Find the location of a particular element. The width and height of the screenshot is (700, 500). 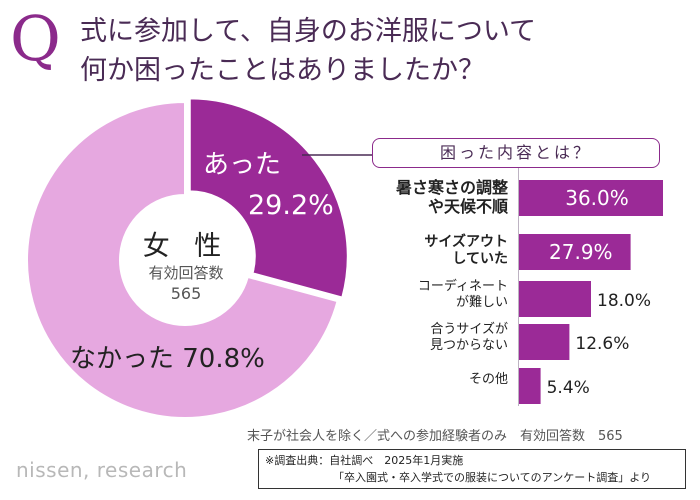

callout-box: 困った内容とは？ is located at coordinates (516, 153).